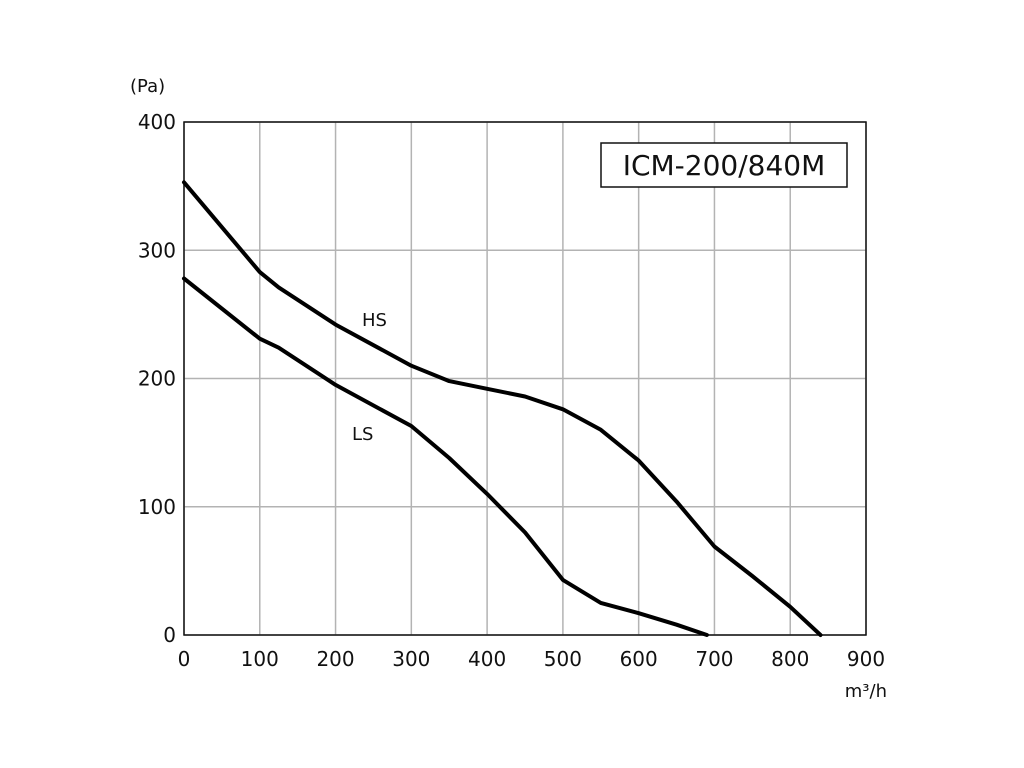 This screenshot has height=768, width=1024. What do you see at coordinates (369, 377) in the screenshot?
I see `series-labels: HS LS` at bounding box center [369, 377].